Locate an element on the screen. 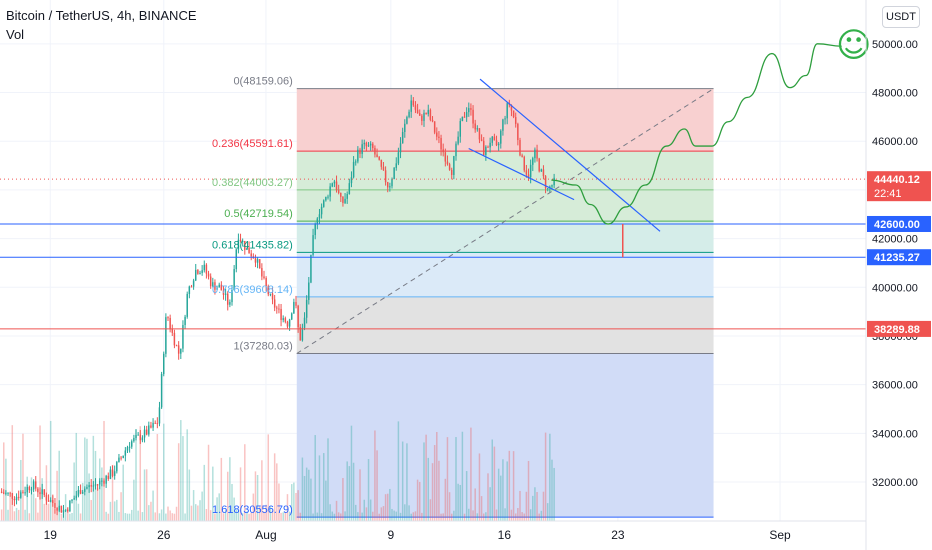 This screenshot has width=932, height=550. symbol-title: Bitcoin / TetherUS, 4h, BINANCE is located at coordinates (101, 15).